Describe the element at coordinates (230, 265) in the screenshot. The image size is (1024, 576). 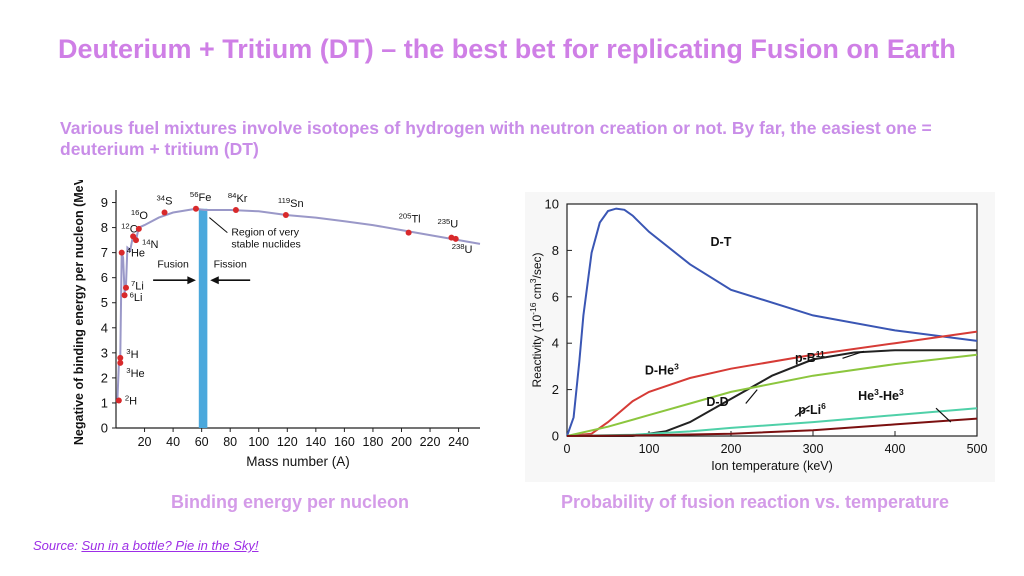
I see `fission-label: Fission` at that location.